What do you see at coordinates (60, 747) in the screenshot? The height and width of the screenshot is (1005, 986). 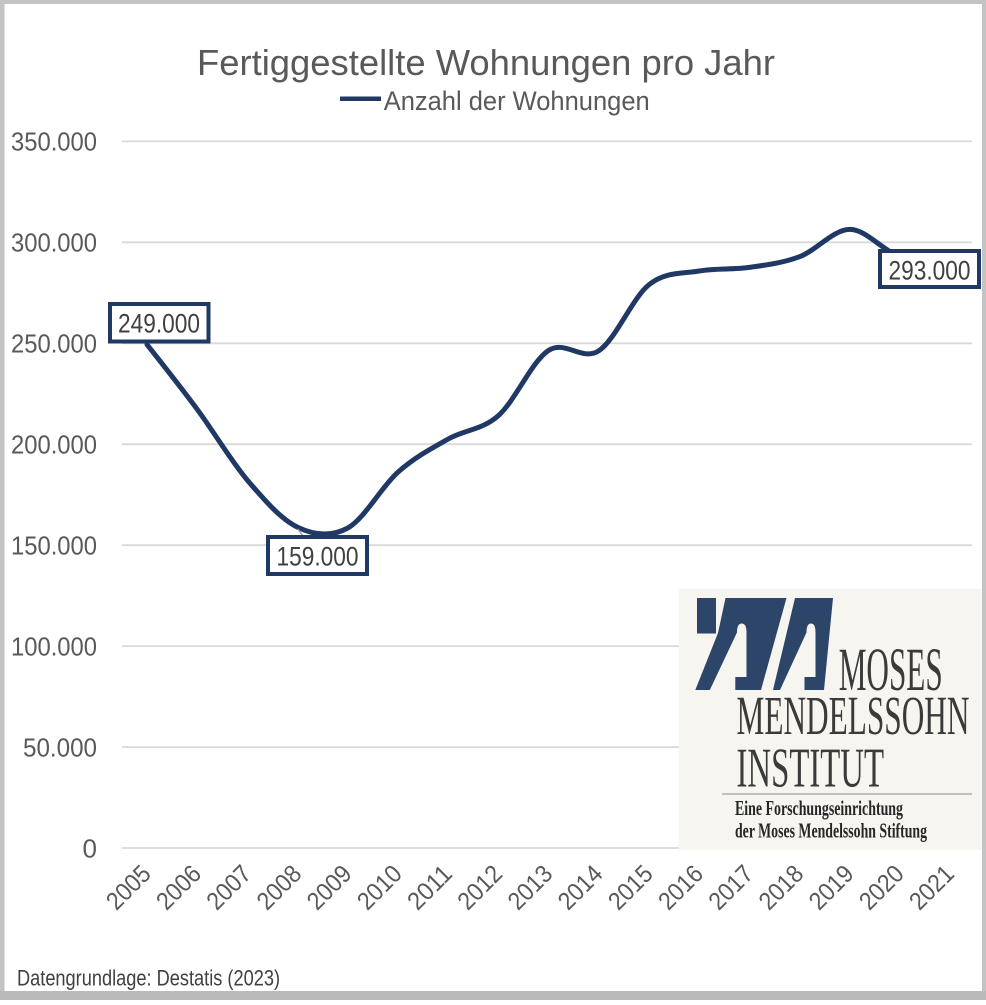 I see `svg-text: 50.000` at bounding box center [60, 747].